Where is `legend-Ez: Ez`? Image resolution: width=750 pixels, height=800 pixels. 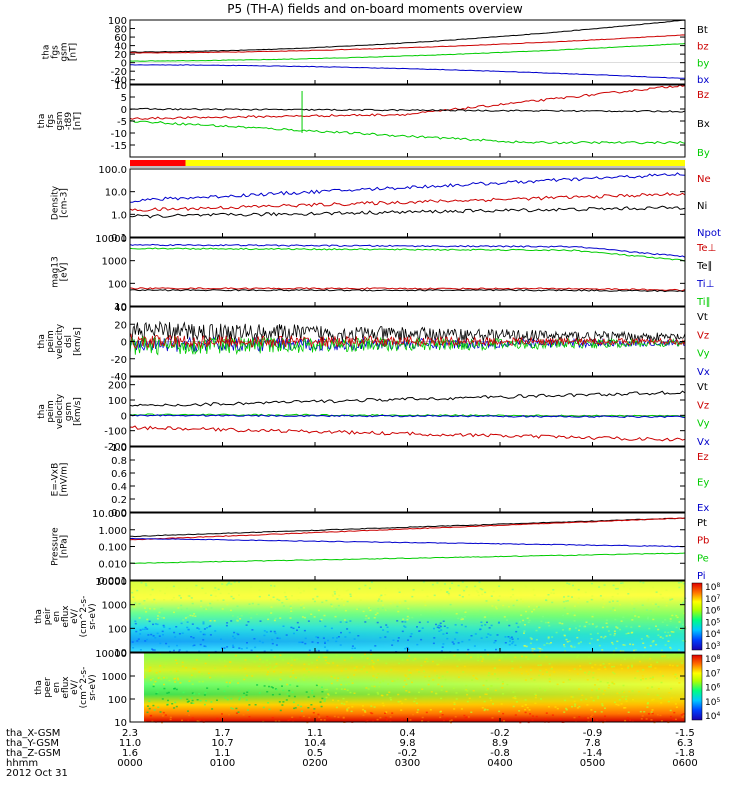 legend-Ez: Ez is located at coordinates (703, 457).